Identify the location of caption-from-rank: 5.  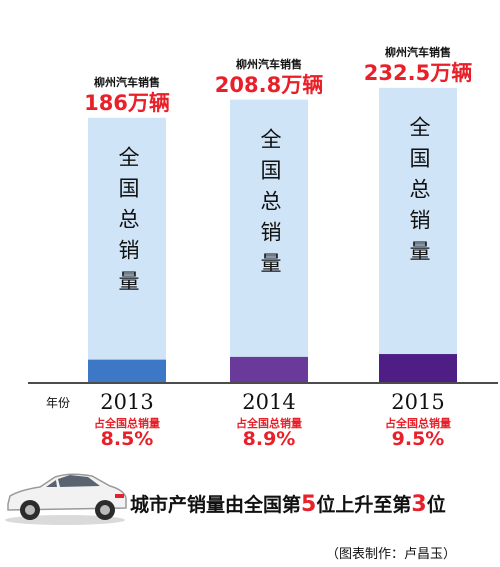
(309, 504).